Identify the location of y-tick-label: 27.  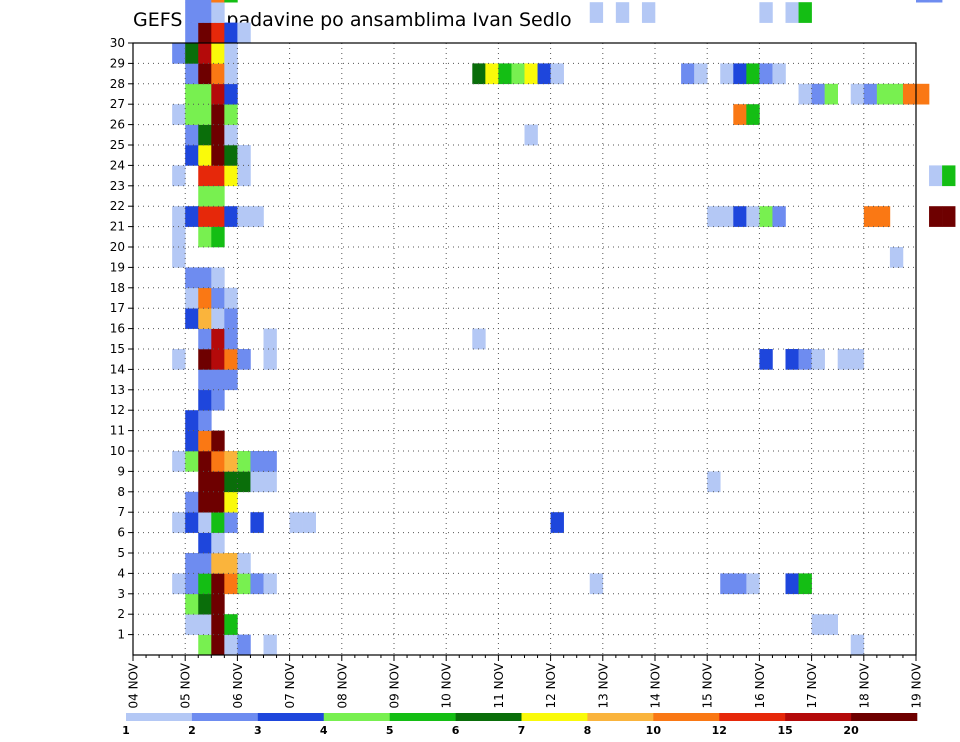
(117, 104).